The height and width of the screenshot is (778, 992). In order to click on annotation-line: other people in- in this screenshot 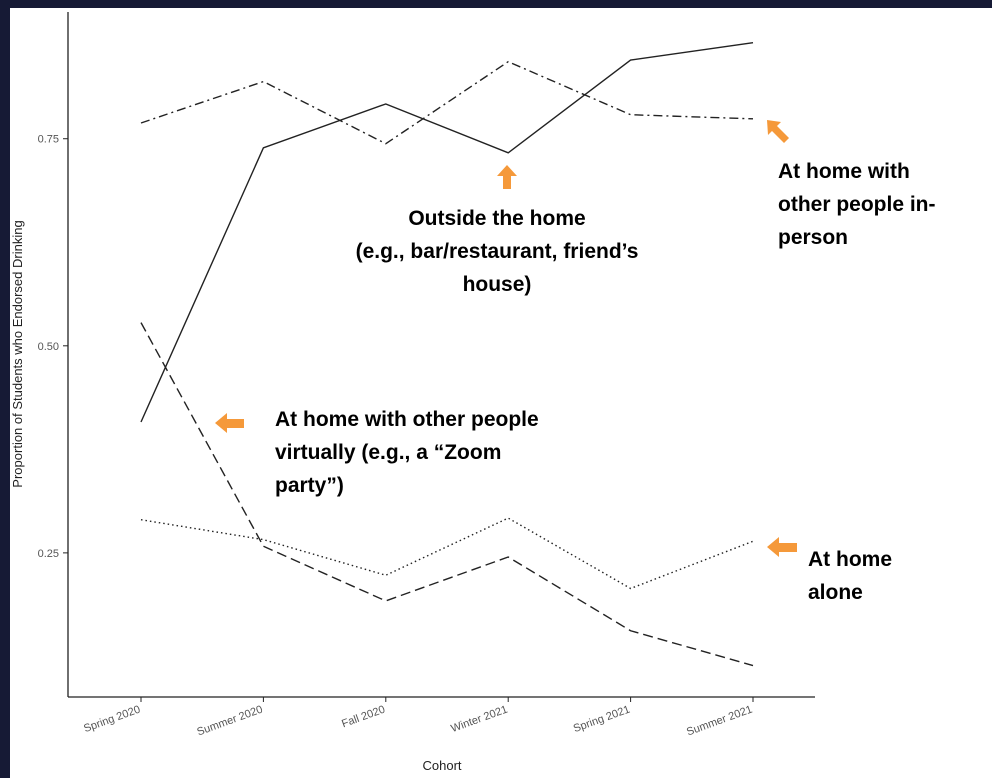, I will do `click(857, 204)`.